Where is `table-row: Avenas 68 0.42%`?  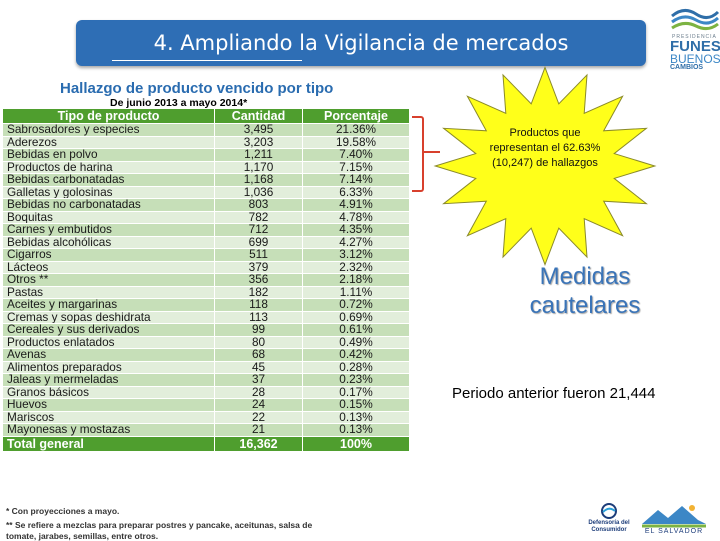
table-row: Avenas 68 0.42% is located at coordinates (206, 355).